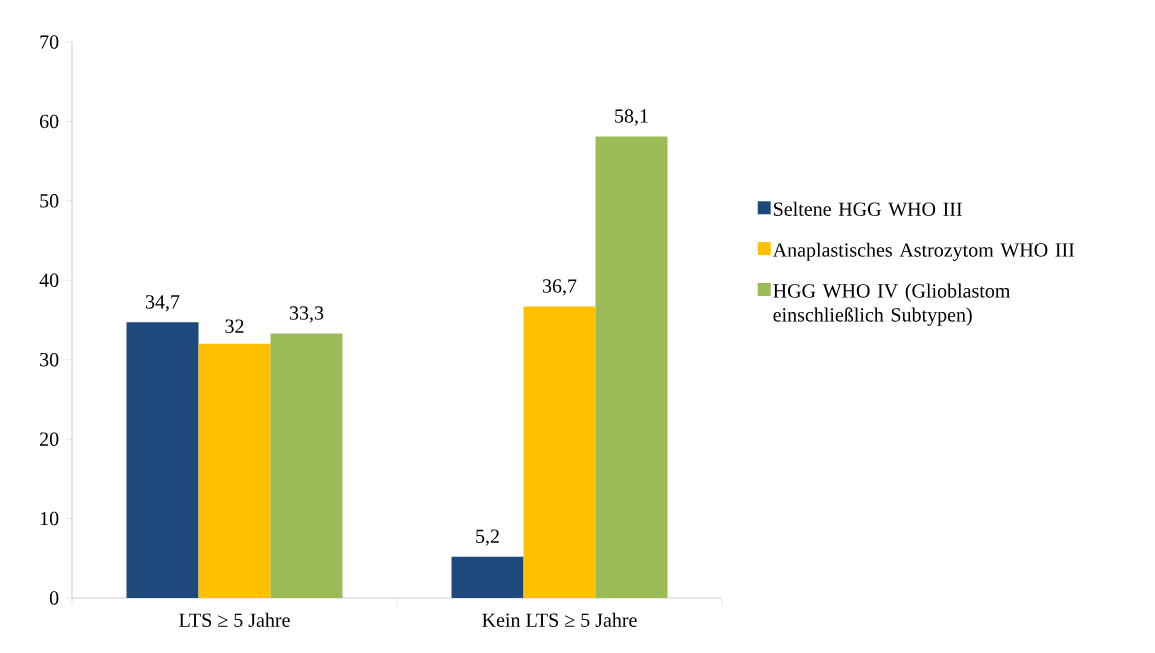 The height and width of the screenshot is (653, 1155). What do you see at coordinates (631, 117) in the screenshot?
I see `data-label: 58,1` at bounding box center [631, 117].